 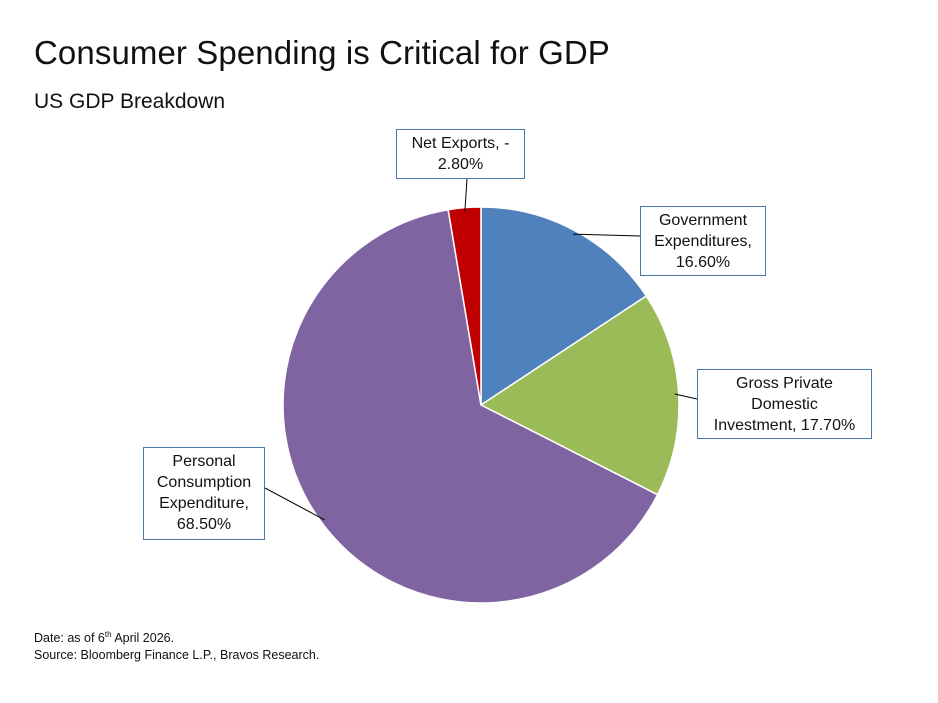 I want to click on pie-slice-government-expenditures, so click(x=564, y=306).